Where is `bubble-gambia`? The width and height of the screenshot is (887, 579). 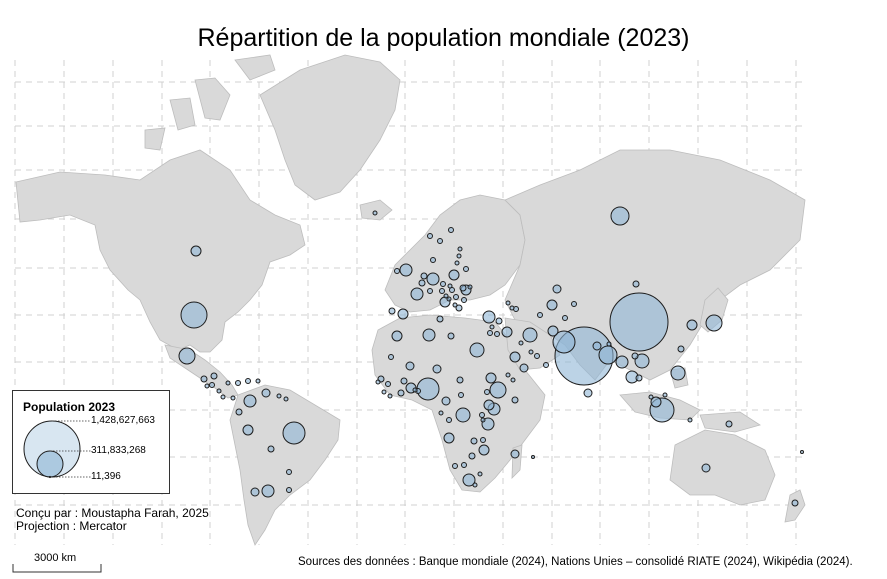
bubble-gambia is located at coordinates (378, 382).